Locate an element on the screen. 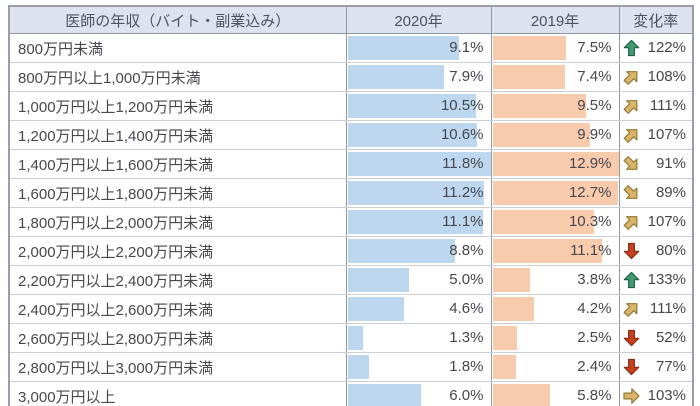 Image resolution: width=700 pixels, height=406 pixels. arrow-down-right-icon is located at coordinates (631, 193).